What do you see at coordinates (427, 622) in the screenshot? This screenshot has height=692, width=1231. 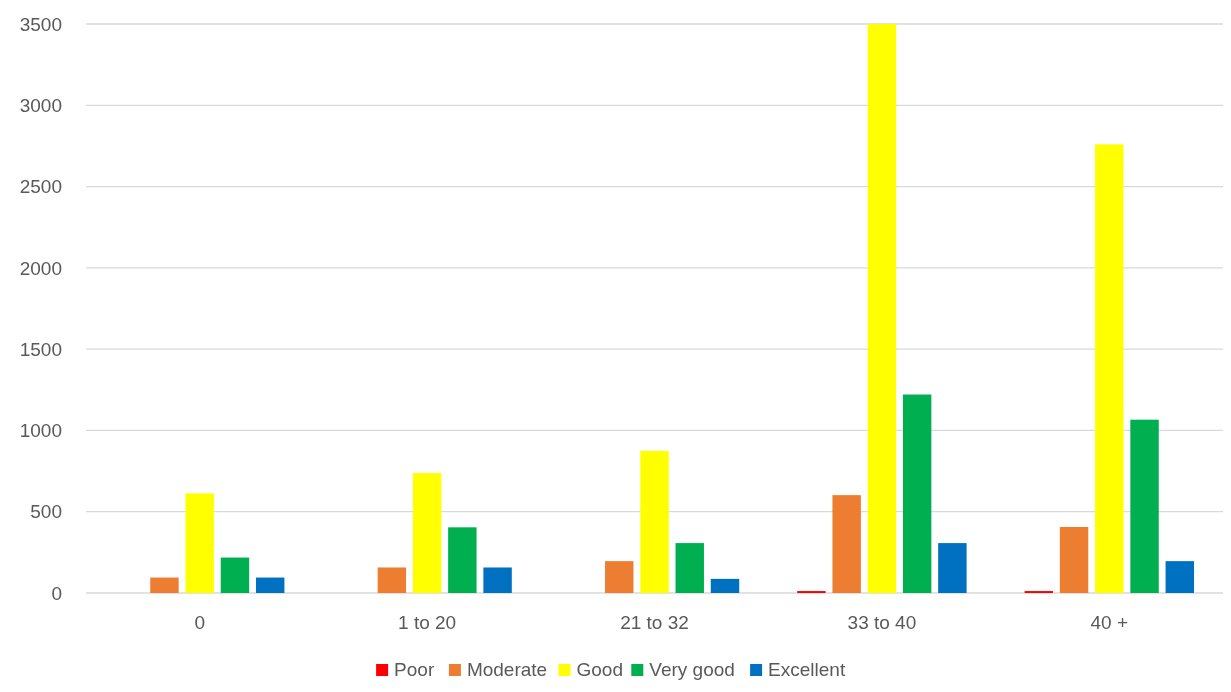 I see `x-tick-label: 1 to 20` at bounding box center [427, 622].